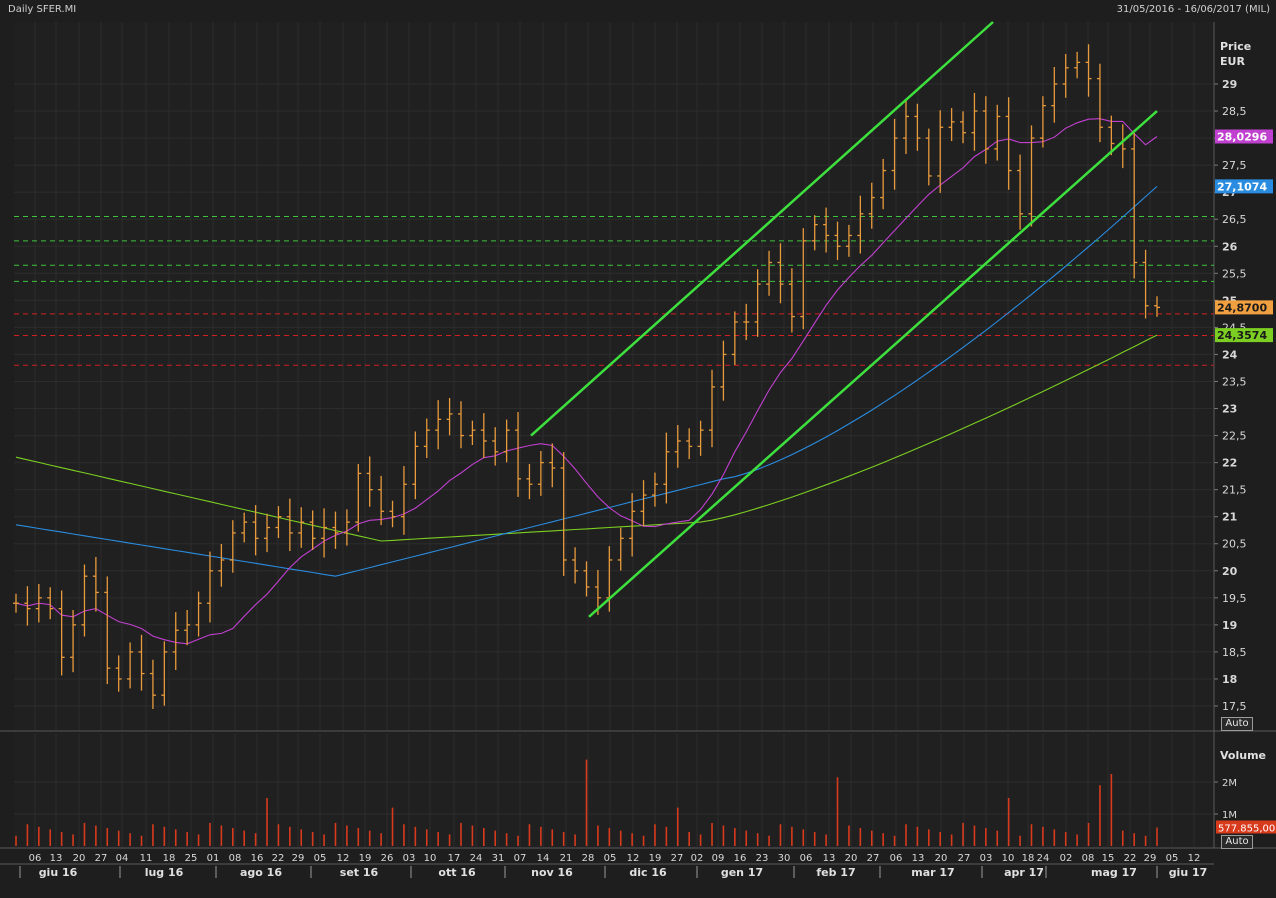 The width and height of the screenshot is (1276, 898). What do you see at coordinates (164, 872) in the screenshot?
I see `month-label: lug 16` at bounding box center [164, 872].